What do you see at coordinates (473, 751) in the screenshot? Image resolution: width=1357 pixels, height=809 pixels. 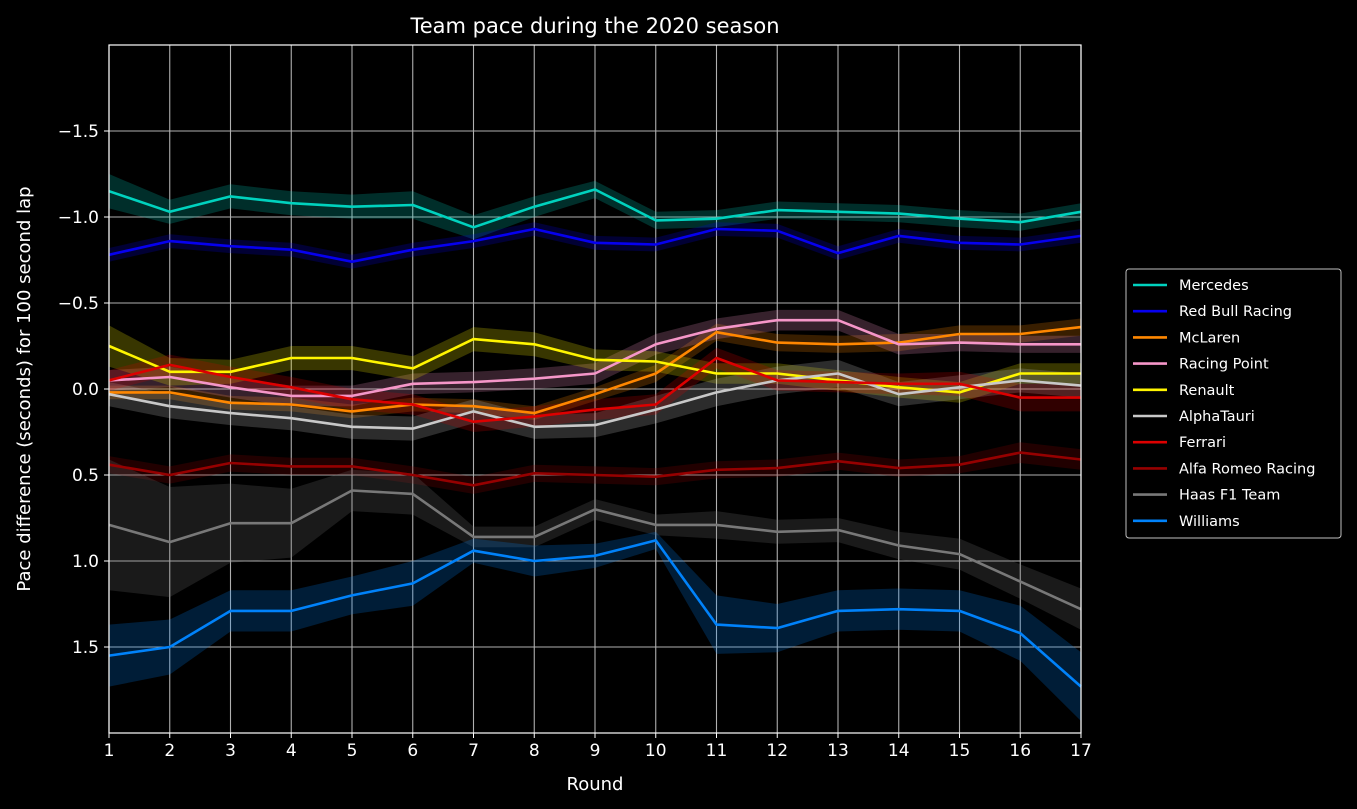 I see `x-tick-label: 7` at bounding box center [473, 751].